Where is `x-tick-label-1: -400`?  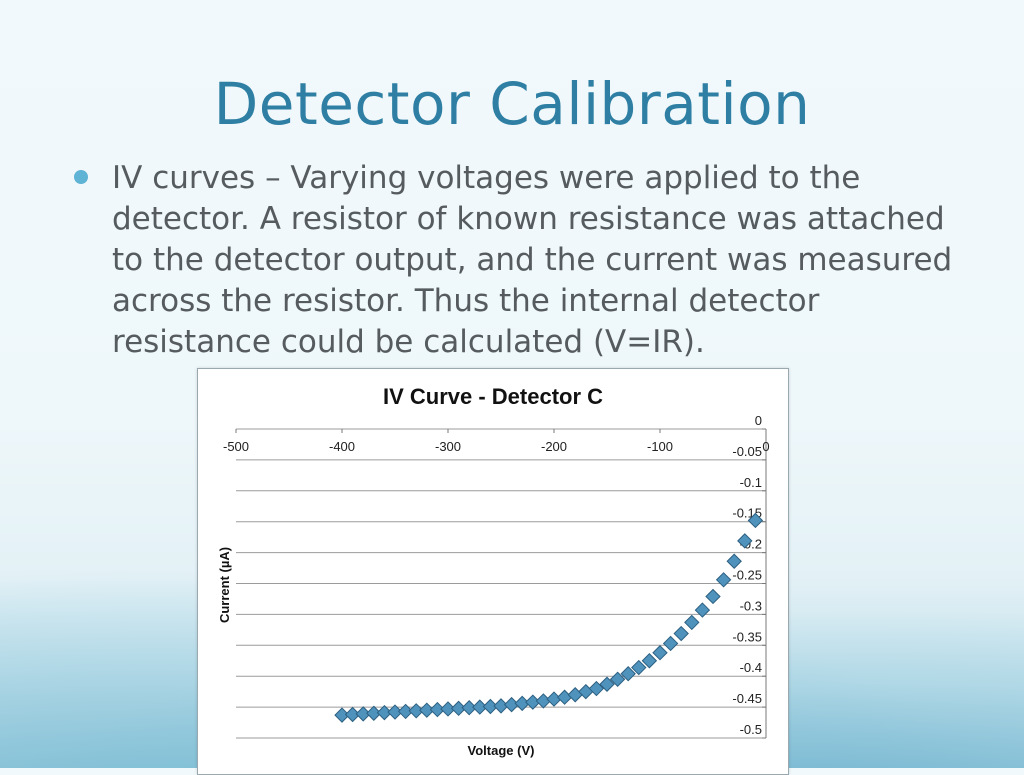 x-tick-label-1: -400 is located at coordinates (342, 446).